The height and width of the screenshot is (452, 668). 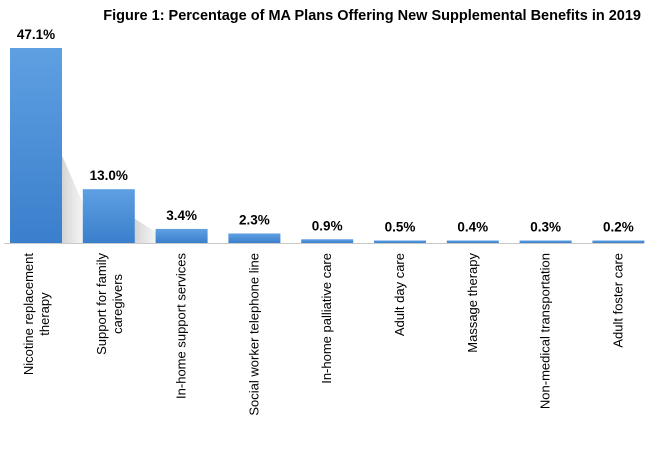 I want to click on data-label: 2.3%, so click(x=254, y=219).